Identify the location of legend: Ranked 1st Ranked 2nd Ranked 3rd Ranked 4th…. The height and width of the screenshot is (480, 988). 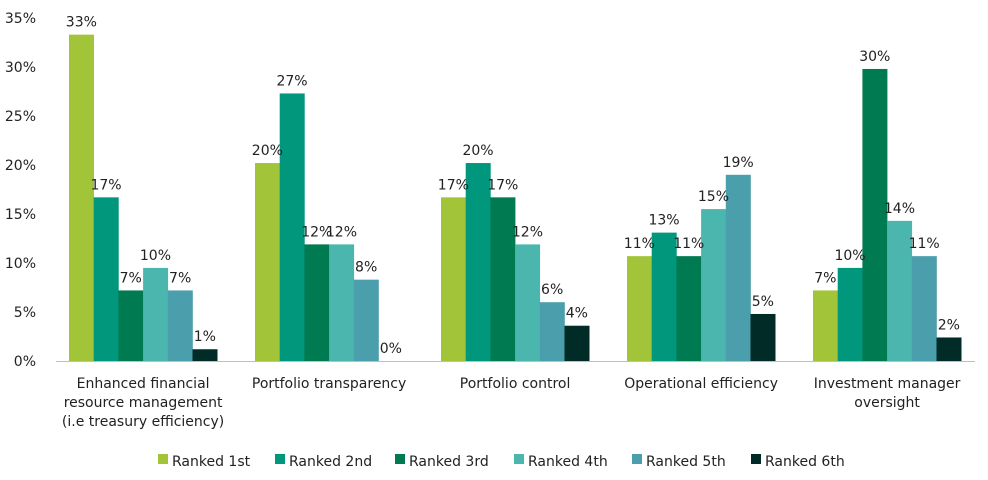
(501, 462).